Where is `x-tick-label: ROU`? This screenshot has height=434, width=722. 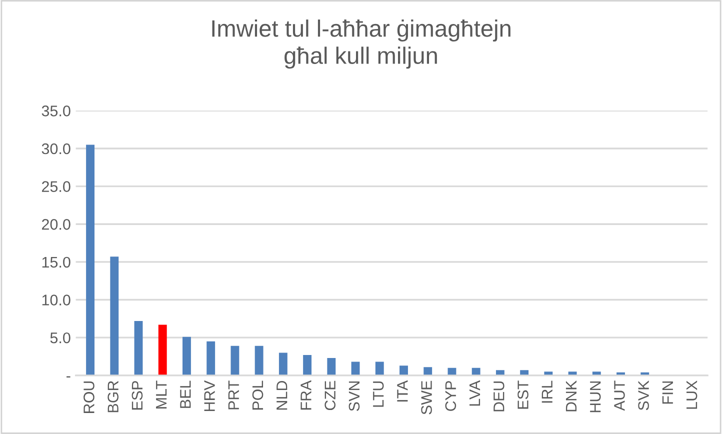 x-tick-label: ROU is located at coordinates (89, 397).